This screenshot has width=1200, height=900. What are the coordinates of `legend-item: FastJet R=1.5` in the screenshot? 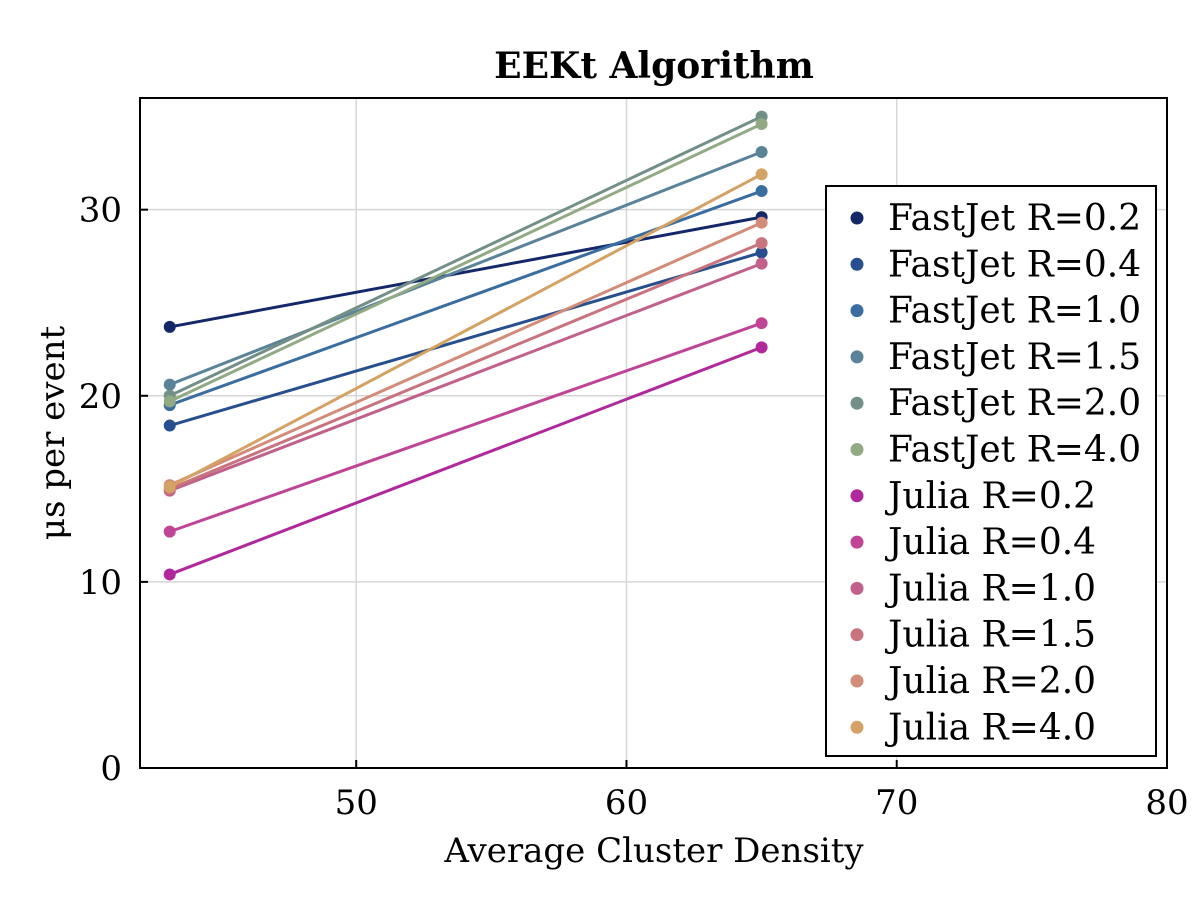 It's located at (995, 357).